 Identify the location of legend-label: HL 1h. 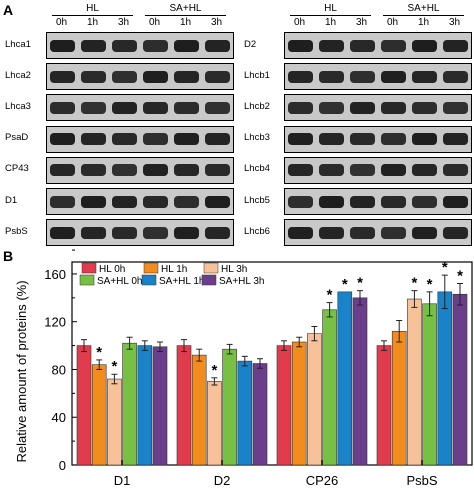
(174, 269).